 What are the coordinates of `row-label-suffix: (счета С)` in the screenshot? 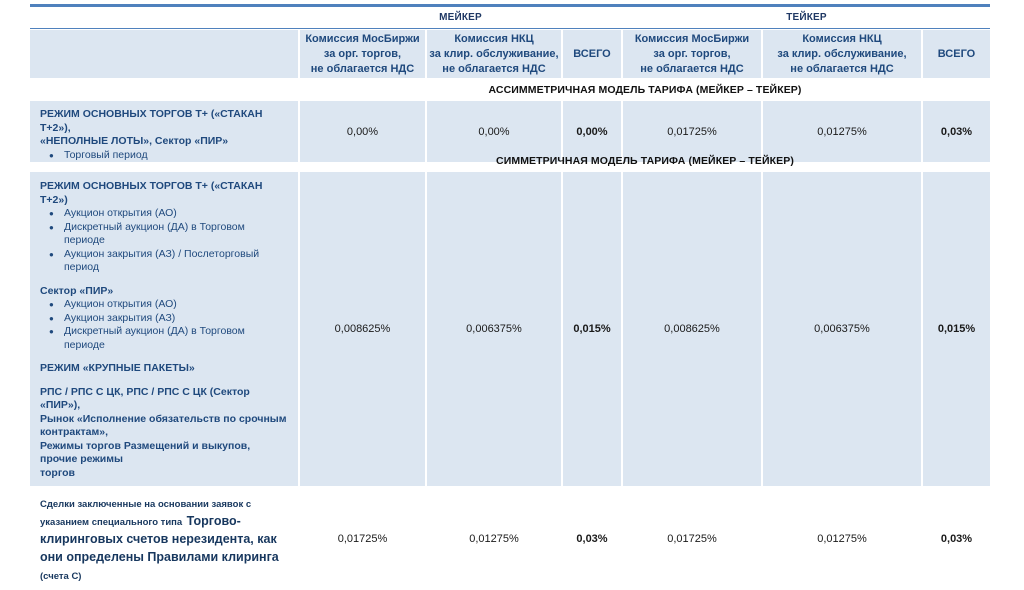 It's located at (61, 576).